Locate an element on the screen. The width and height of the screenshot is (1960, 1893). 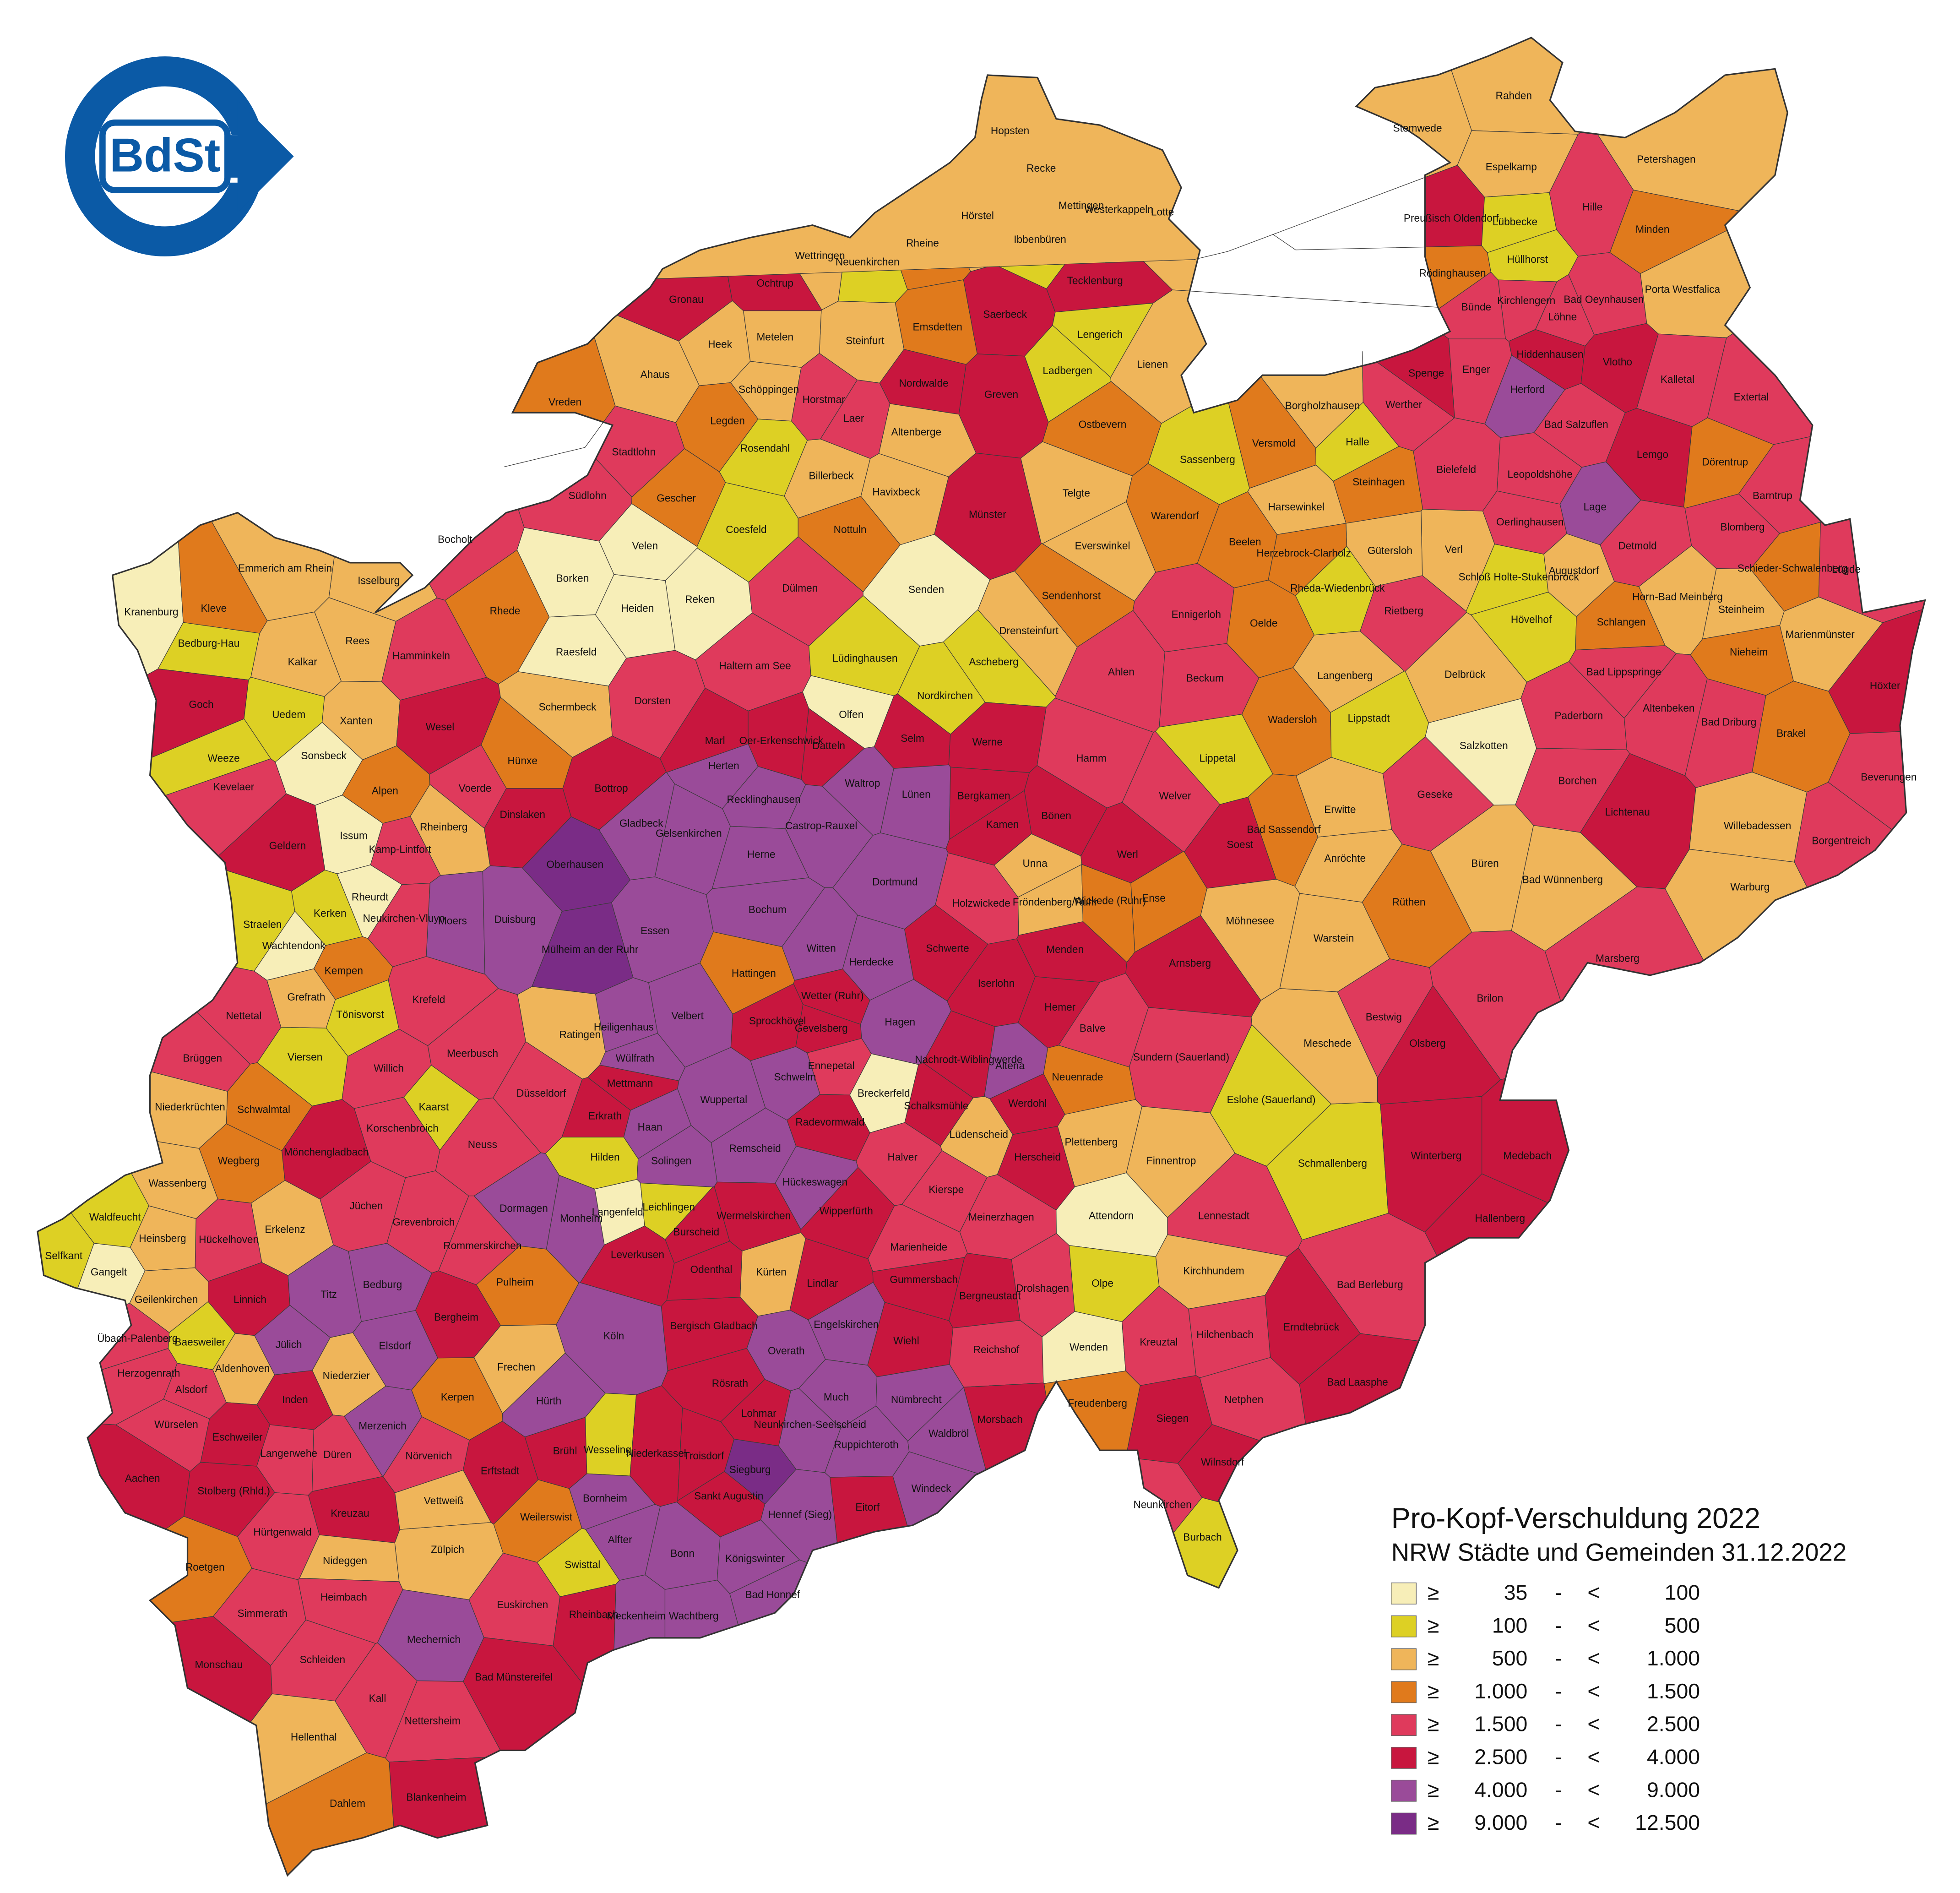
municipality-label: Nümbrecht is located at coordinates (916, 1399).